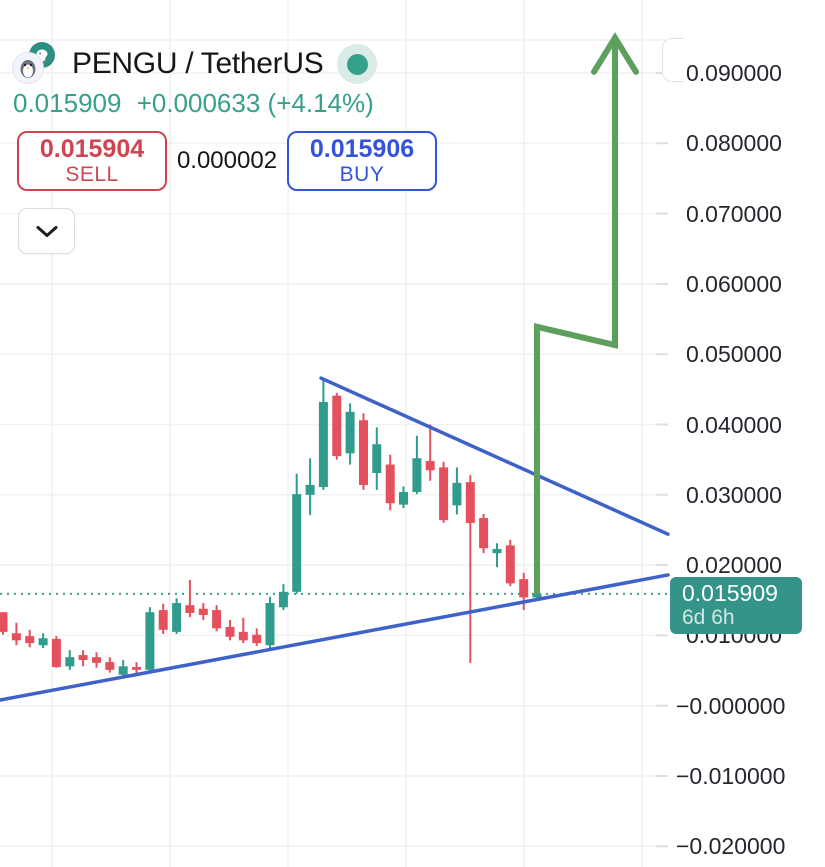  I want to click on sell-price: 0.015904, so click(92, 148).